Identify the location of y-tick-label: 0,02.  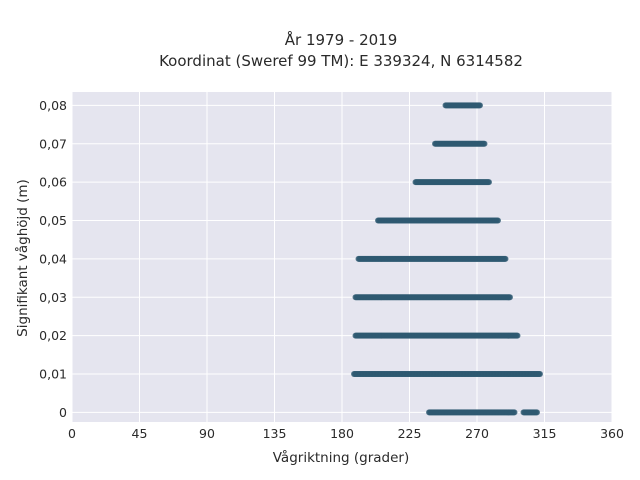
(53, 335).